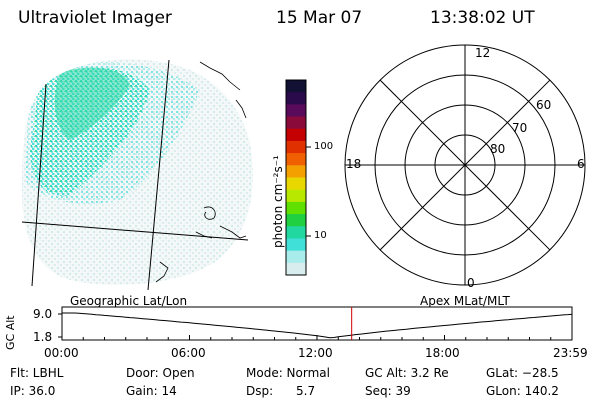 The image size is (600, 400). I want to click on geographic-label: Geographic Lat/Lon, so click(129, 301).